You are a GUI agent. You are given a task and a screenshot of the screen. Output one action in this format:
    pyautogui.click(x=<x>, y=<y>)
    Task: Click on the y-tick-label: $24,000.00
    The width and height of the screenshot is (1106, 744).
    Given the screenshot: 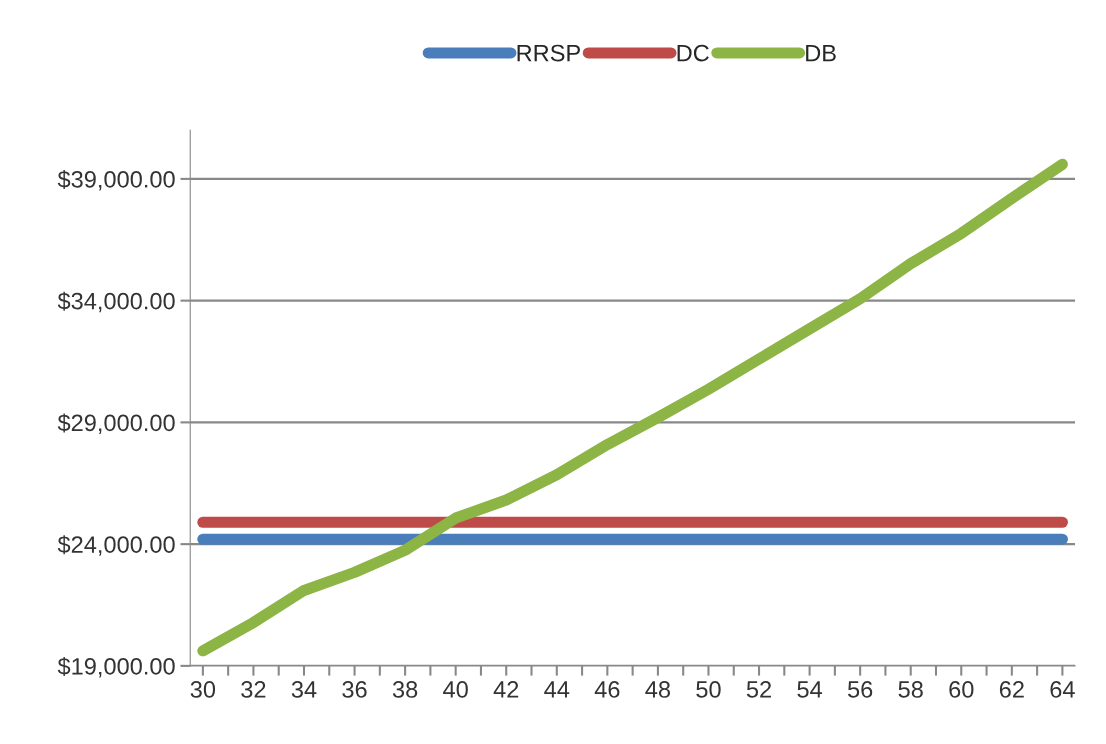 What is the action you would take?
    pyautogui.click(x=116, y=545)
    